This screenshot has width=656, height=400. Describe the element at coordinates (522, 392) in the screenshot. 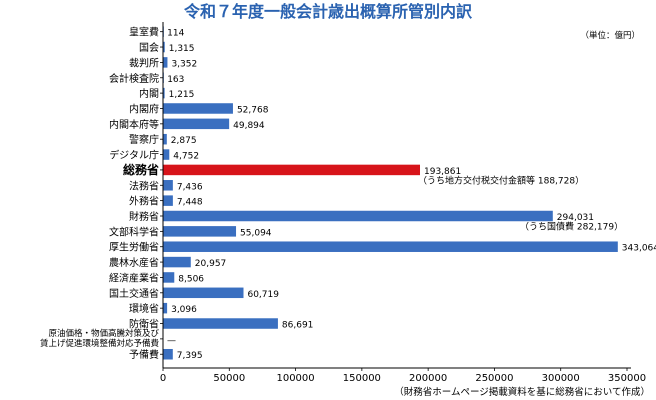

I see `source-note: （財務省ホームページ掲載資料を基に総務省において作成）` at that location.